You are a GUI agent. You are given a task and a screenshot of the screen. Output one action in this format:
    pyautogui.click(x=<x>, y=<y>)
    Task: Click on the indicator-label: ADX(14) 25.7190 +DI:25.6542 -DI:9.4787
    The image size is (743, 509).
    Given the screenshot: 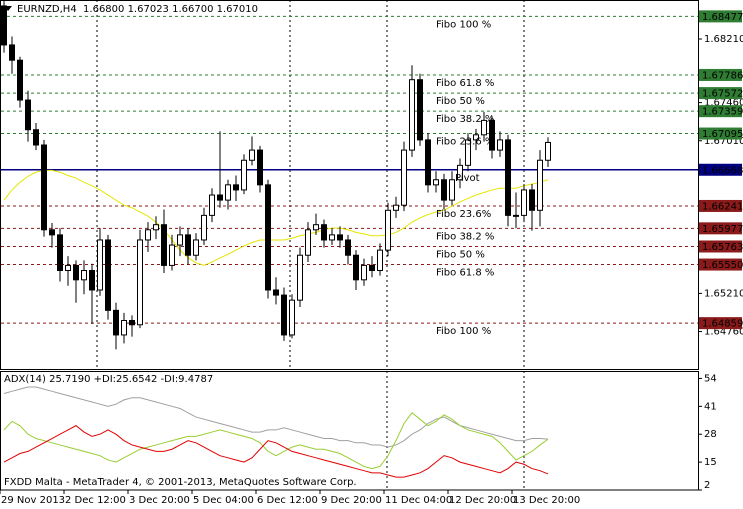 What is the action you would take?
    pyautogui.click(x=108, y=379)
    